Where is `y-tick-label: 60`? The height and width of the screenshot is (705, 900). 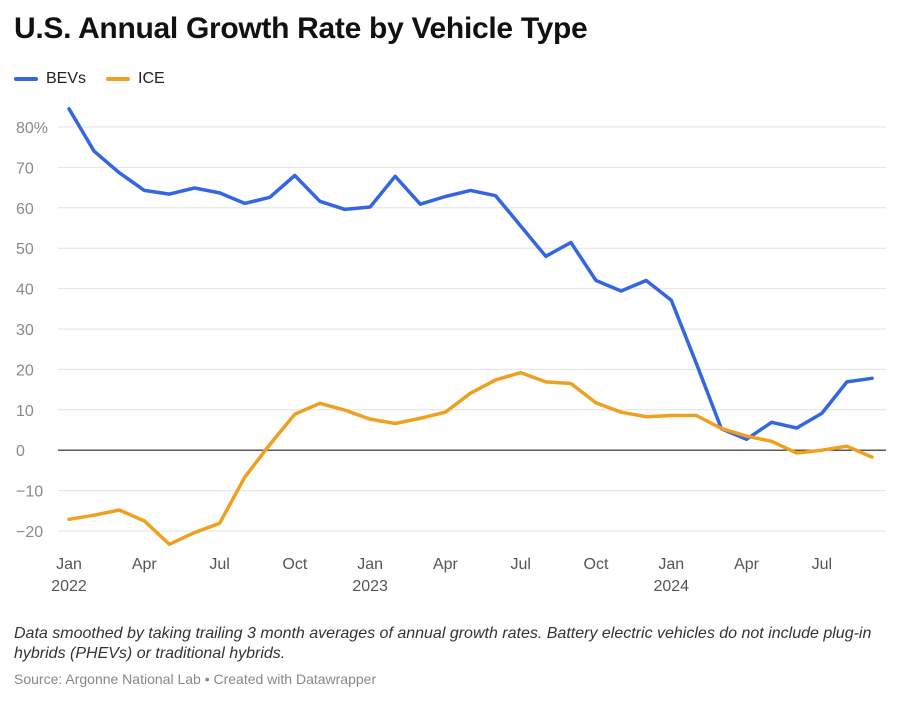
y-tick-label: 60 is located at coordinates (25, 209).